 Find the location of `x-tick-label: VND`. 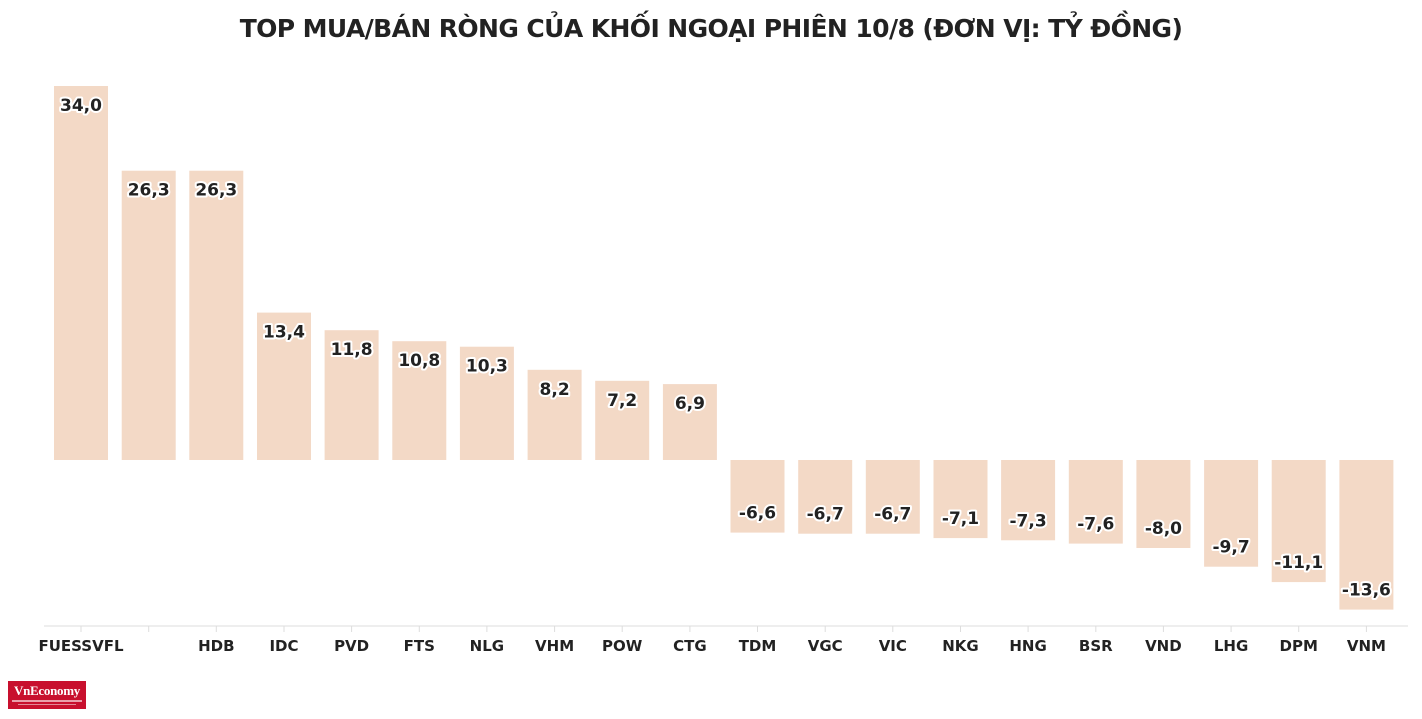

x-tick-label: VND is located at coordinates (1163, 646).